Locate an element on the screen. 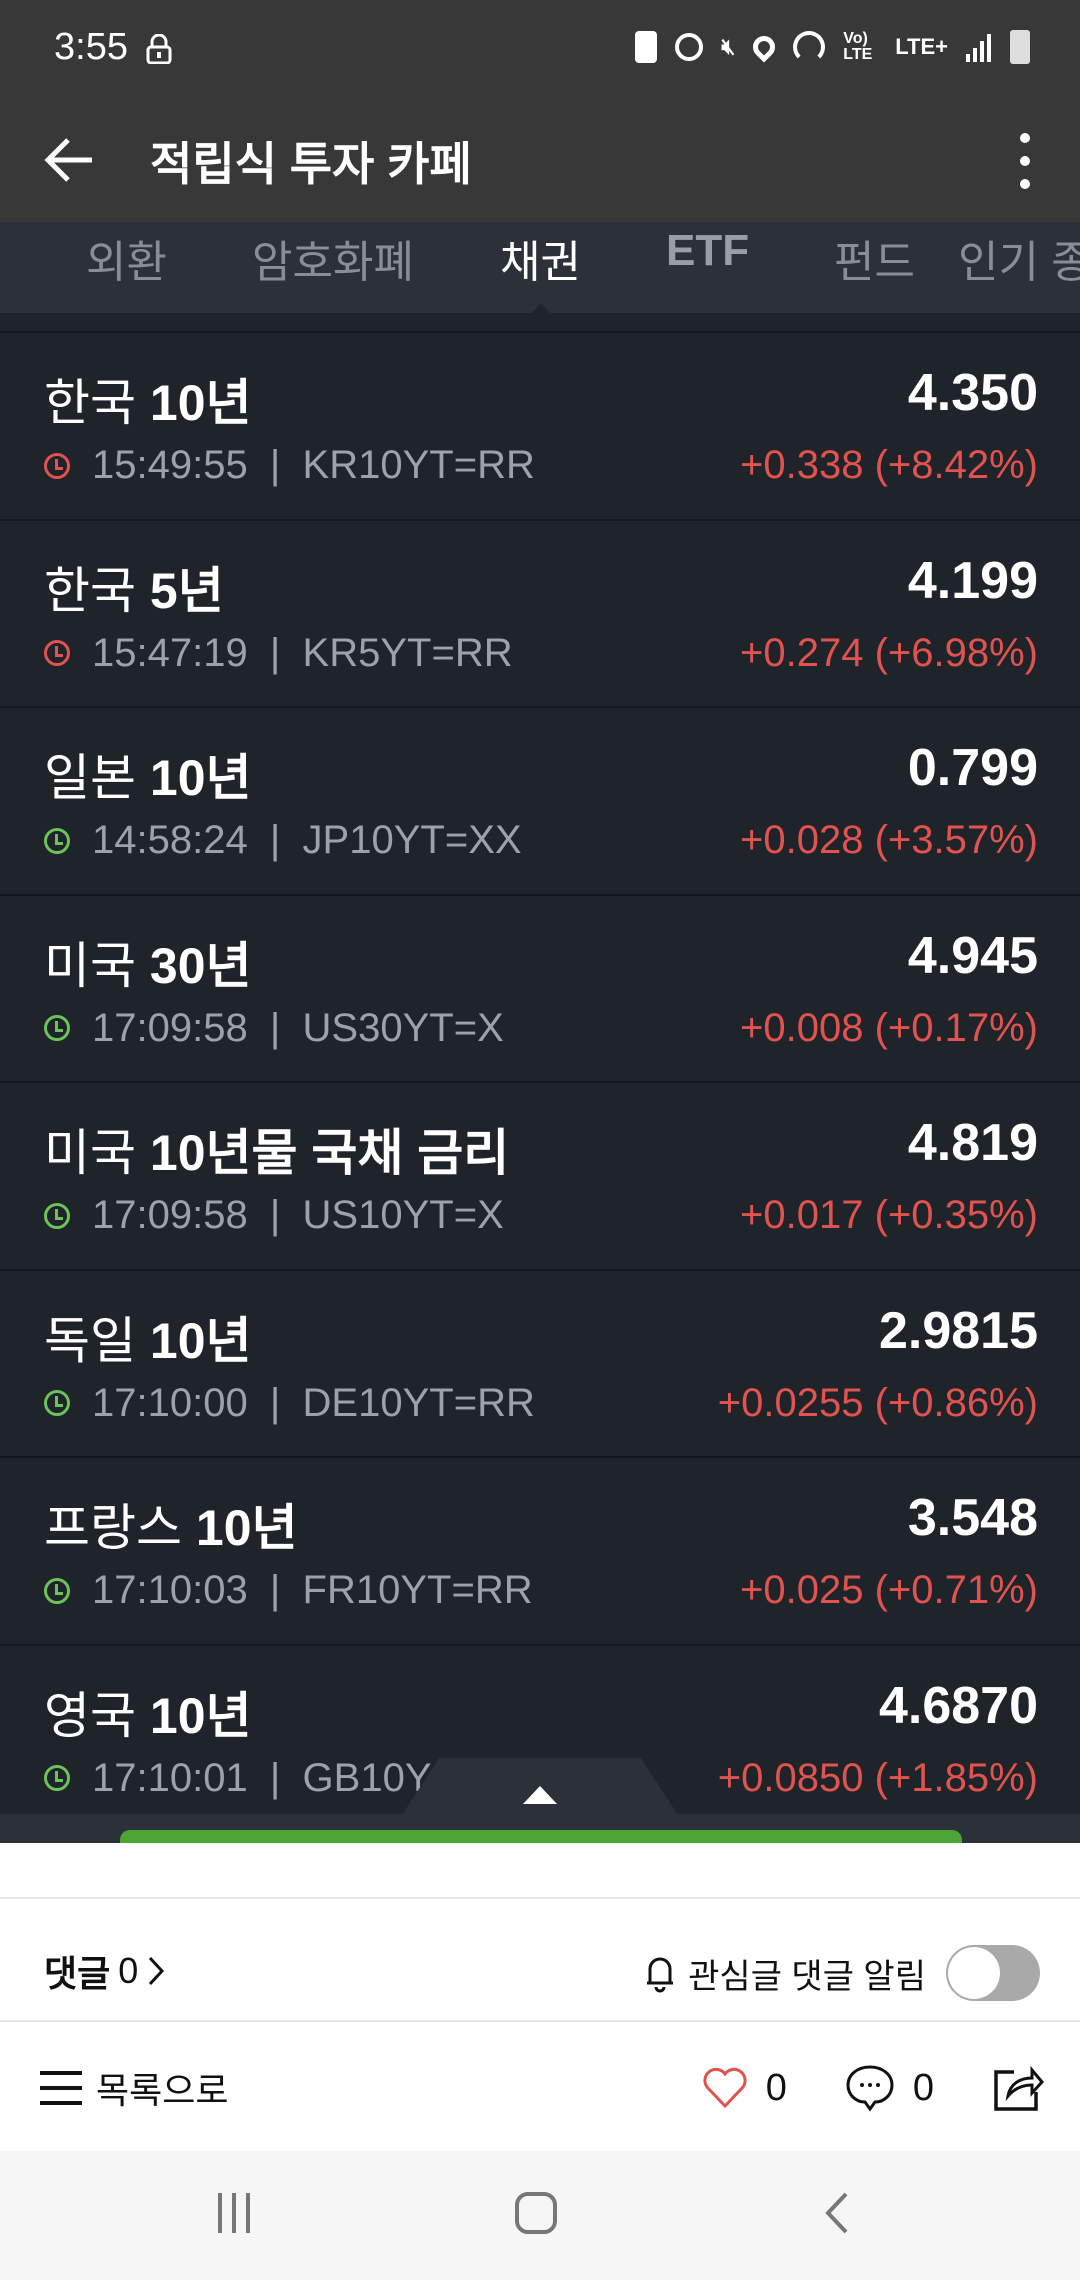 The image size is (1080, 2280). bond-code: GB10Y is located at coordinates (367, 1777).